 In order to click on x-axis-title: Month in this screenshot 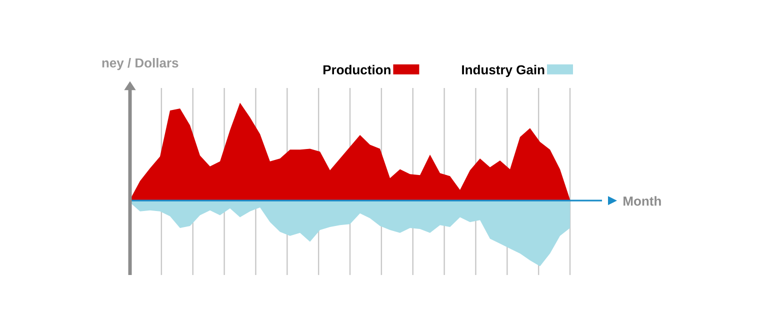, I will do `click(642, 201)`.